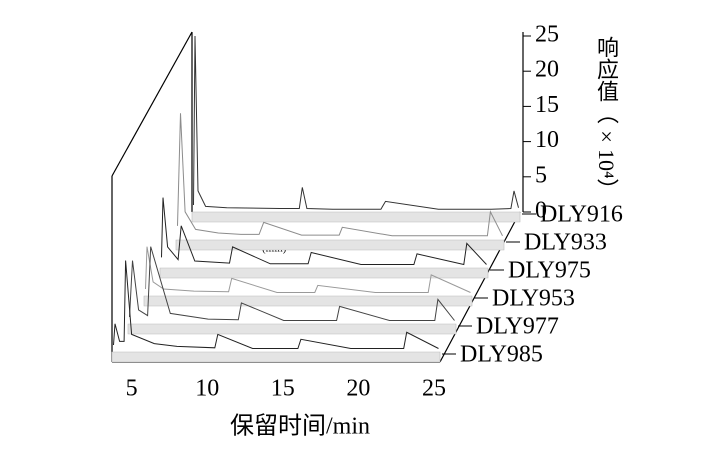 The height and width of the screenshot is (456, 702). I want to click on y-tick-label: 20, so click(547, 70).